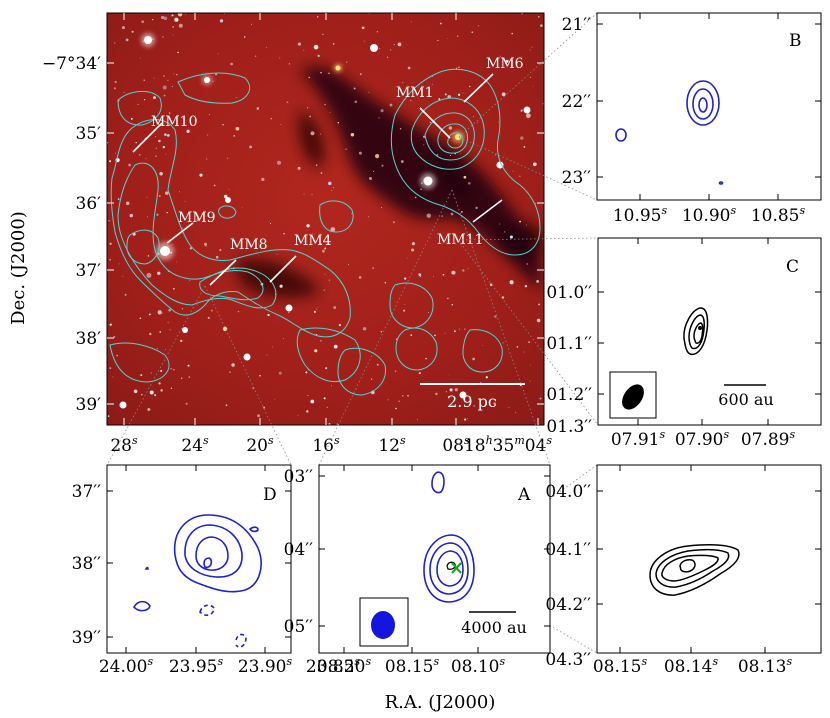  I want to click on panel-d-yticks: 37′′ 38′′ 39′′, so click(86, 565).